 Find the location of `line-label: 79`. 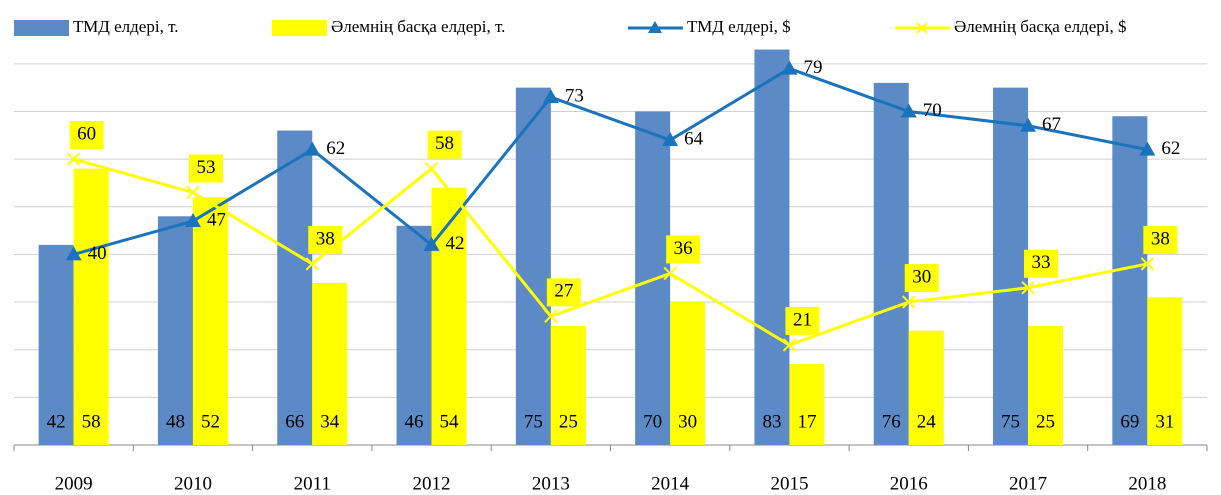

line-label: 79 is located at coordinates (812, 67).